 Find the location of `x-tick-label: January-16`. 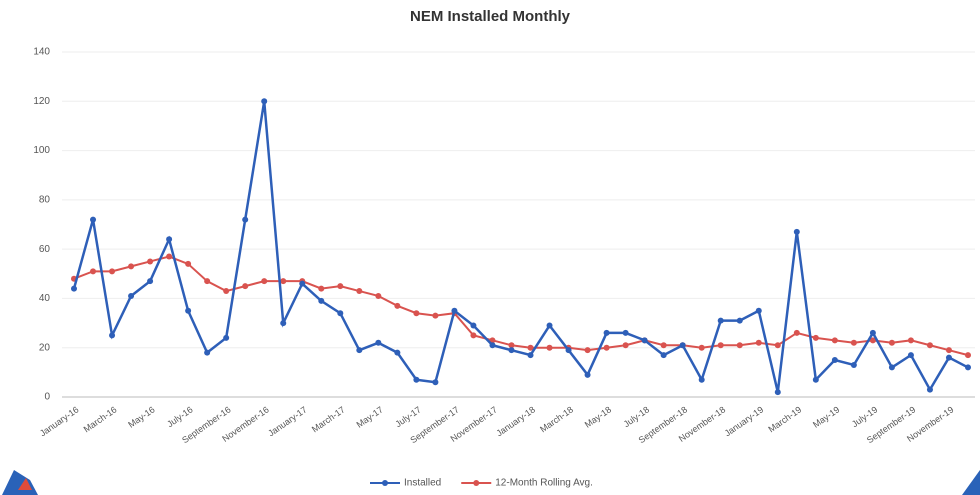

x-tick-label: January-16 is located at coordinates (59, 421).